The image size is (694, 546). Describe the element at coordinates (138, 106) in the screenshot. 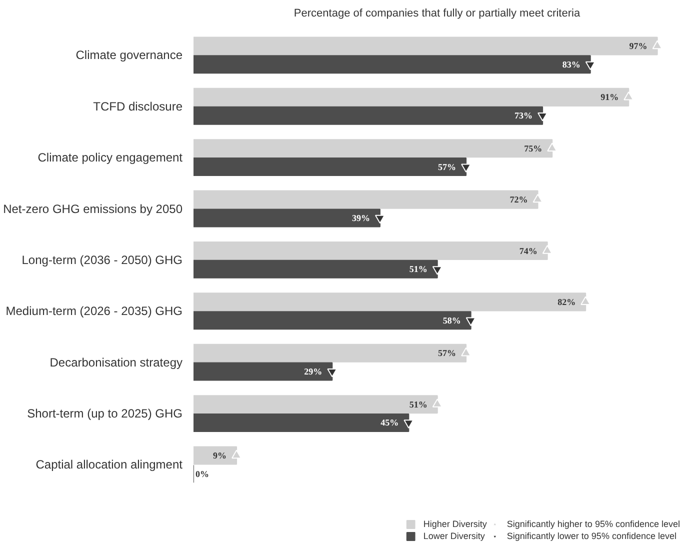

I see `y-tick-label: TCFD disclosure` at that location.